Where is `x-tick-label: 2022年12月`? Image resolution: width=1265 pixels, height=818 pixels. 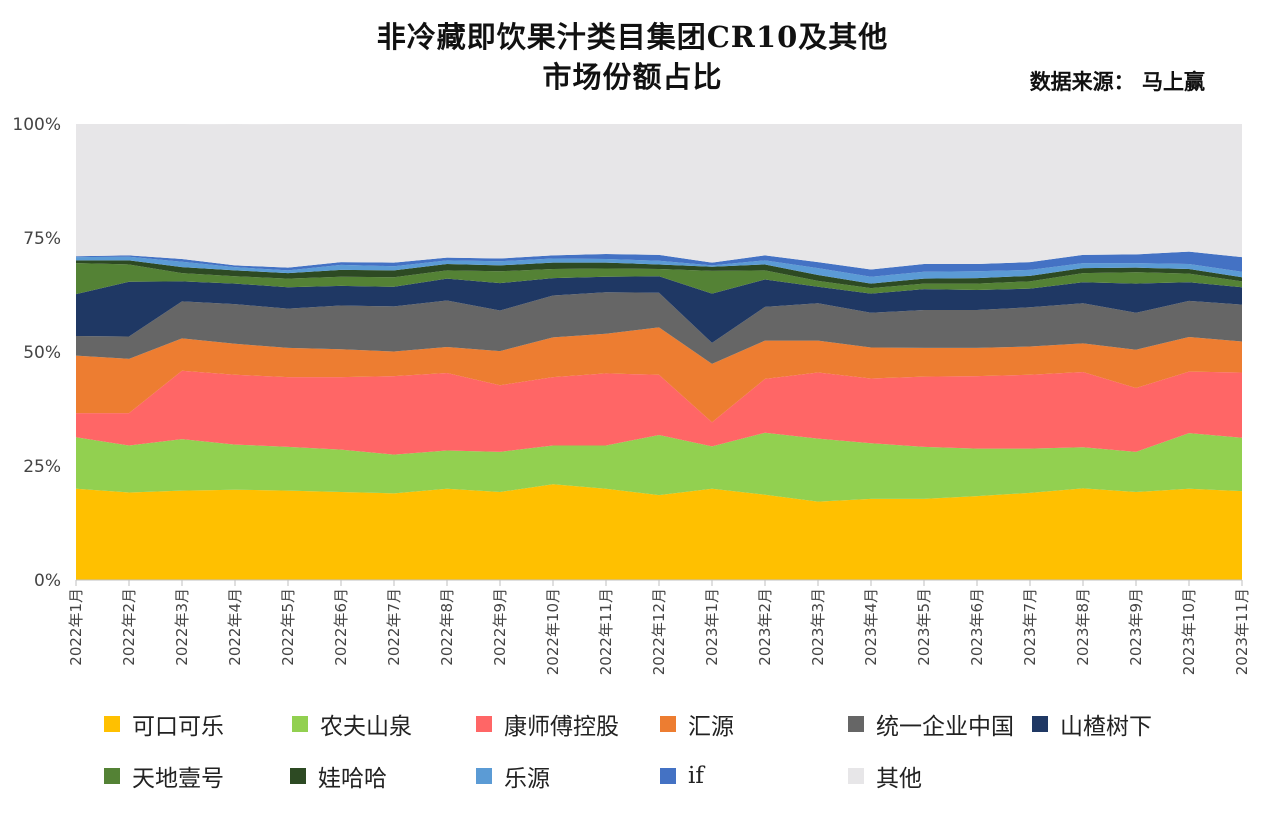 x-tick-label: 2022年12月 is located at coordinates (659, 631).